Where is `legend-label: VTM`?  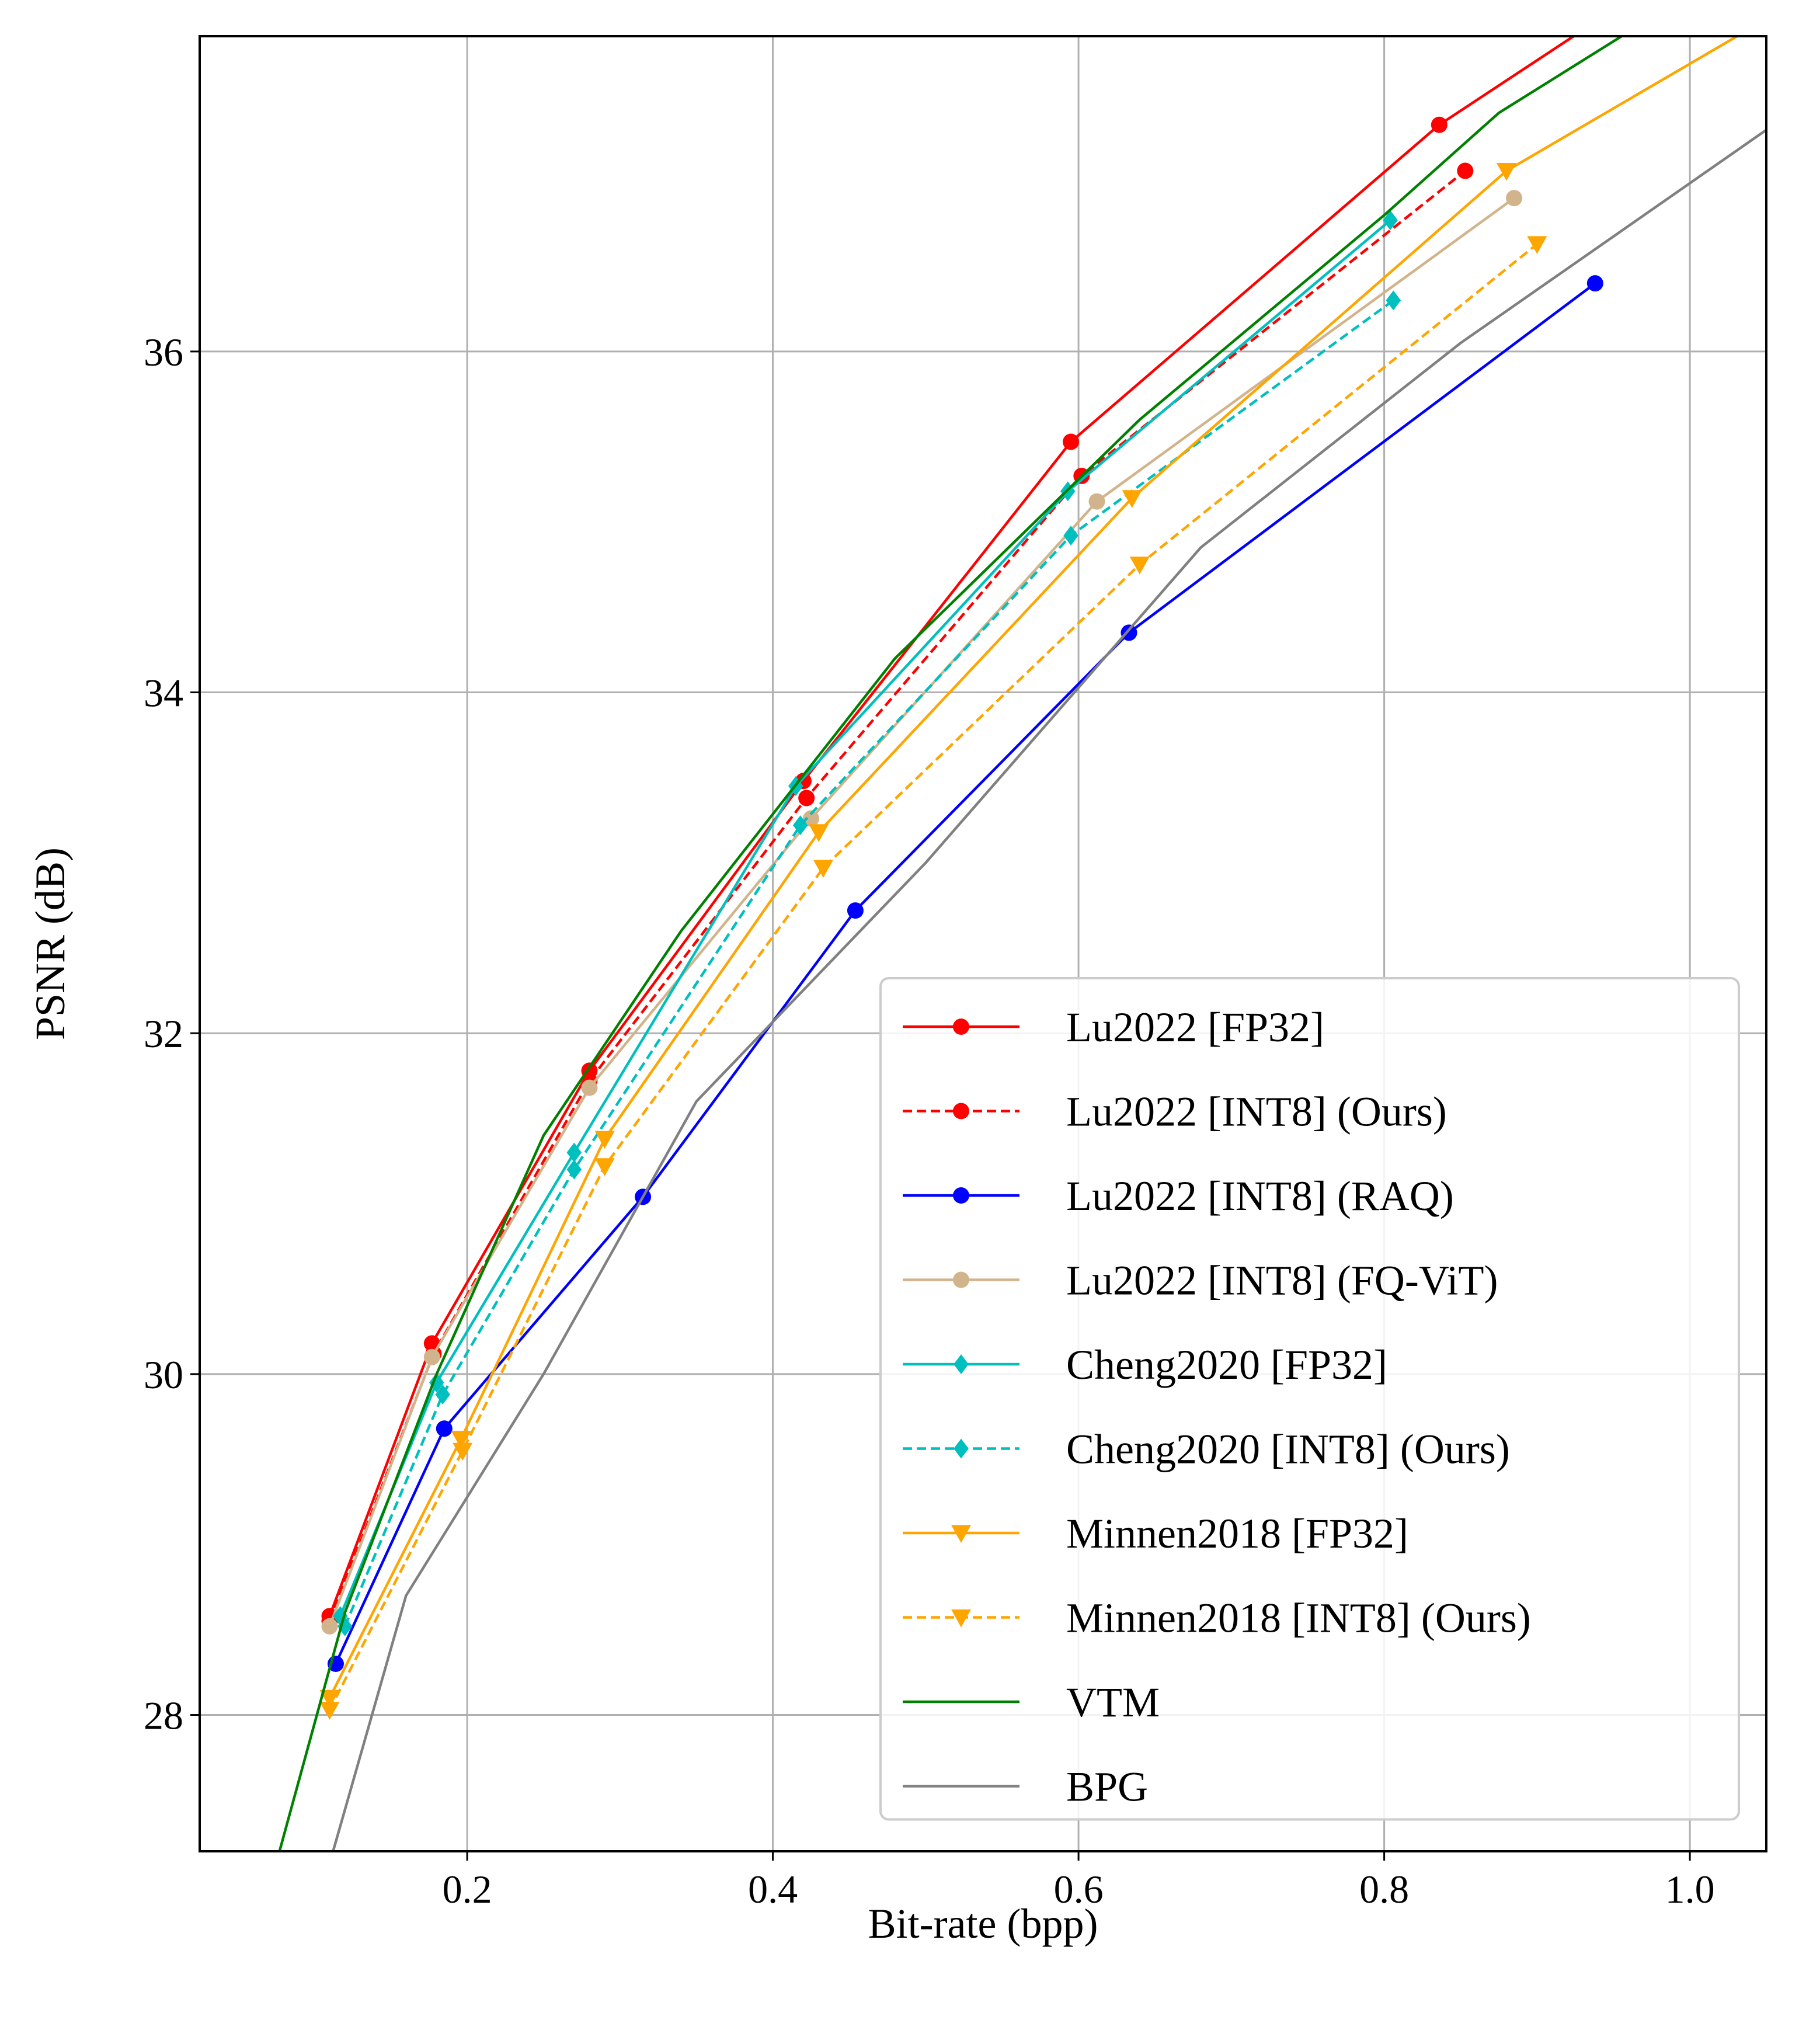 legend-label: VTM is located at coordinates (1113, 1702).